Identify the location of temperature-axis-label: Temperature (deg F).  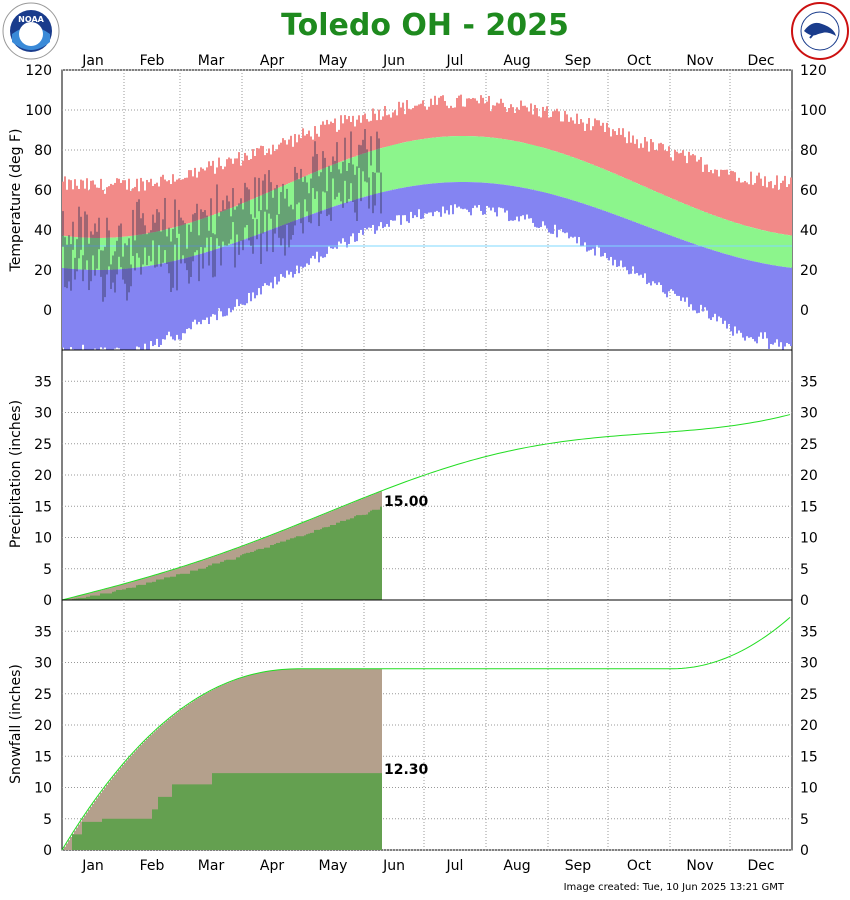
(16, 201).